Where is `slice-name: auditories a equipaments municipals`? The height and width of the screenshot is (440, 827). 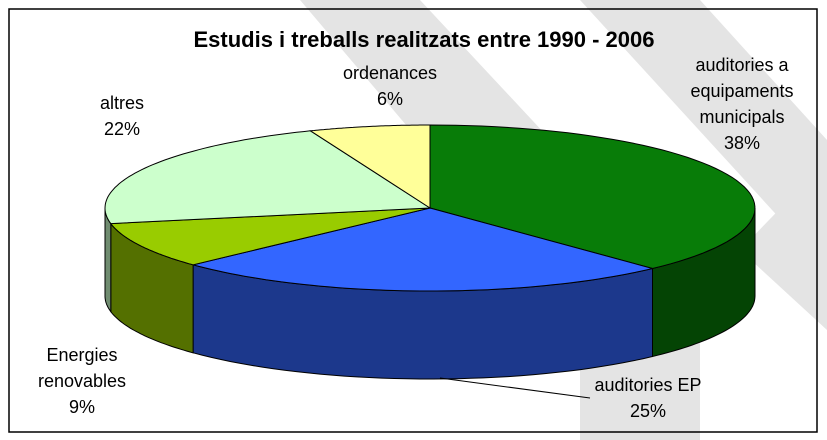 slice-name: auditories a equipaments municipals is located at coordinates (742, 91).